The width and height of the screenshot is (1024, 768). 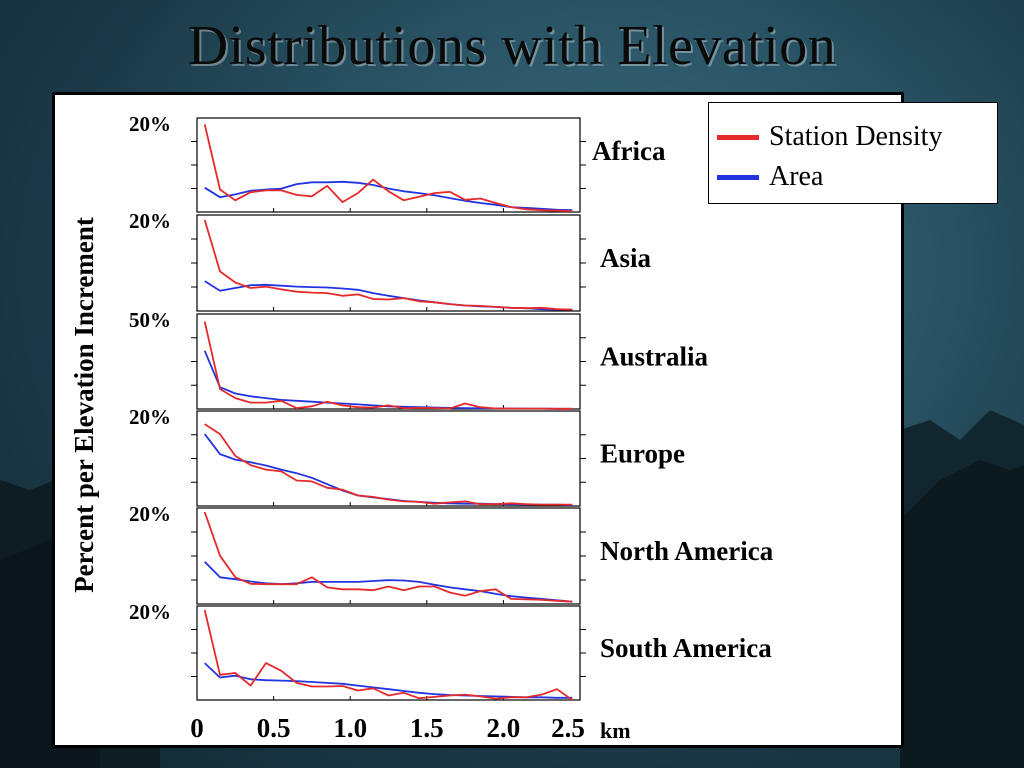 What do you see at coordinates (504, 728) in the screenshot?
I see `x-tick-label: 2.0` at bounding box center [504, 728].